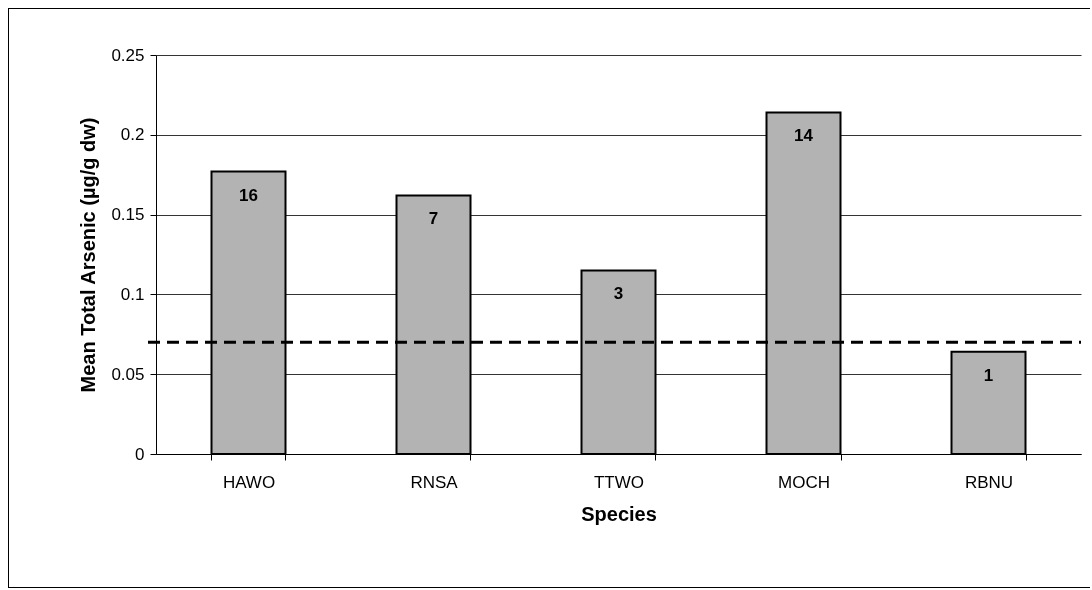  What do you see at coordinates (804, 482) in the screenshot?
I see `x-tick-label: MOCH` at bounding box center [804, 482].